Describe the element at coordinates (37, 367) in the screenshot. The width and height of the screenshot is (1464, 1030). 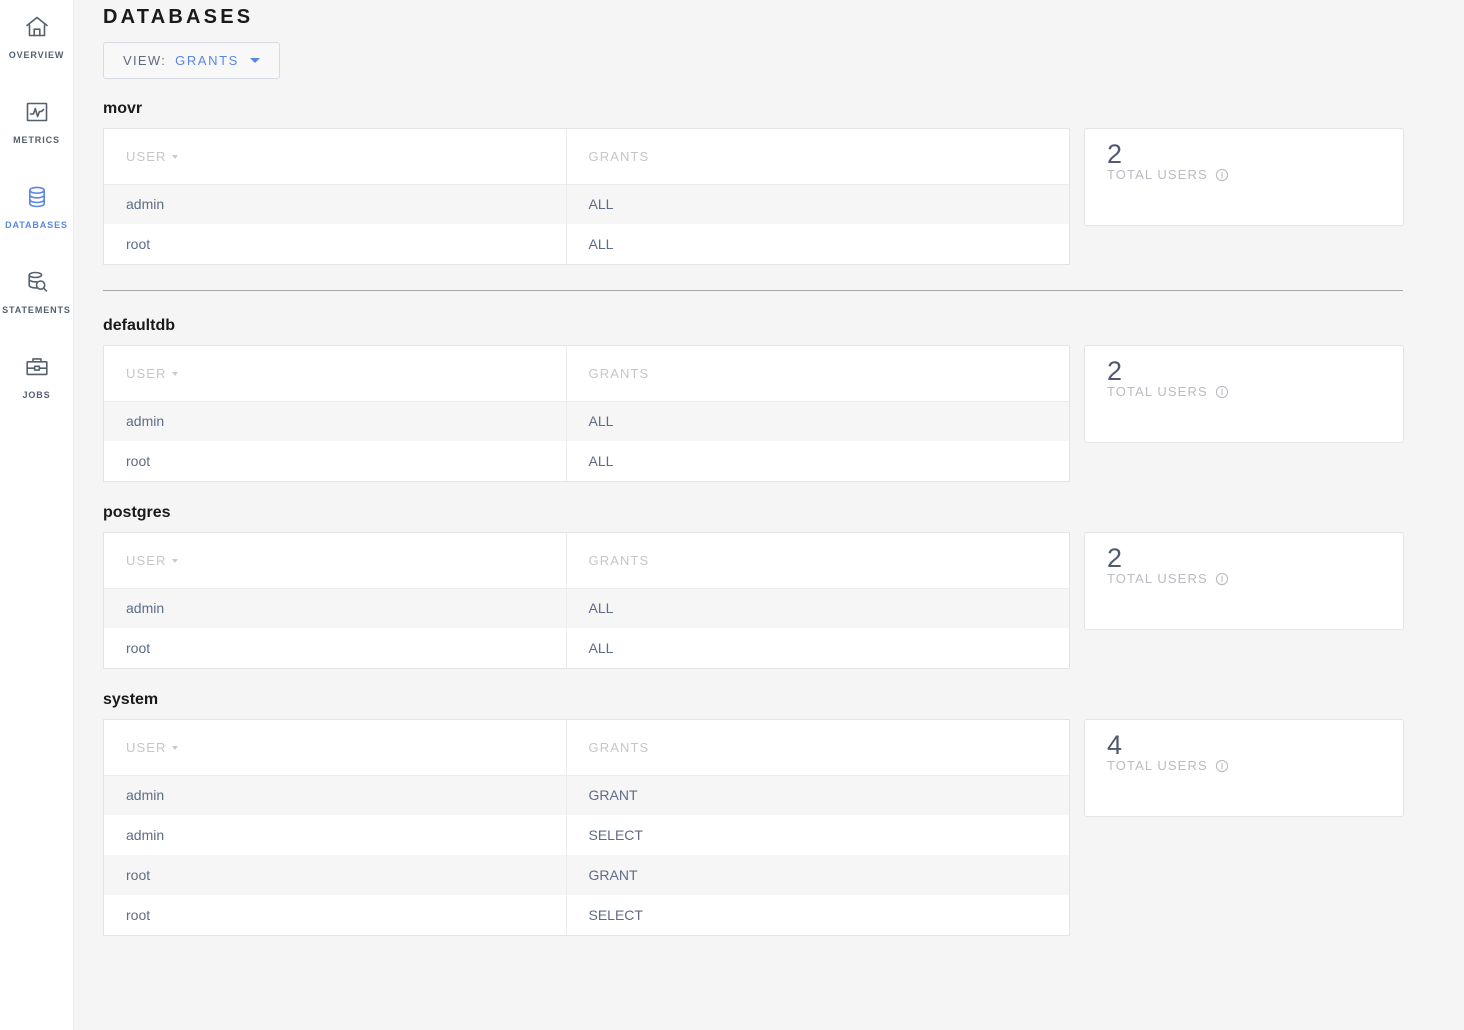
I see `briefcase-icon` at that location.